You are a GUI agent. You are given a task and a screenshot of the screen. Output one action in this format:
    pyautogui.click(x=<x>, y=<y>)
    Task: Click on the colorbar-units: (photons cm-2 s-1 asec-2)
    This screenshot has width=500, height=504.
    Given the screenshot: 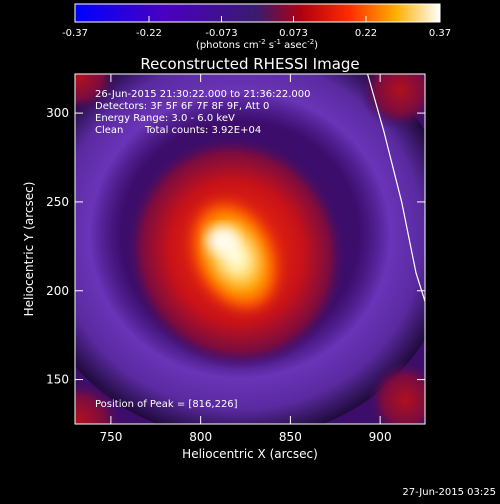 What is the action you would take?
    pyautogui.click(x=257, y=44)
    